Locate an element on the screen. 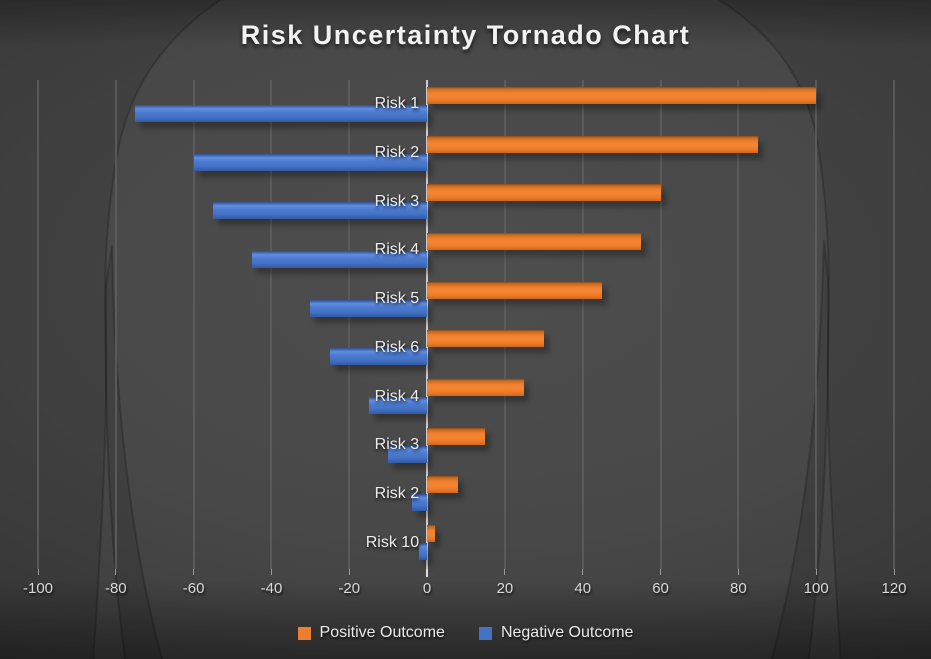 The image size is (931, 659). axis-tick-label: -40 is located at coordinates (271, 588).